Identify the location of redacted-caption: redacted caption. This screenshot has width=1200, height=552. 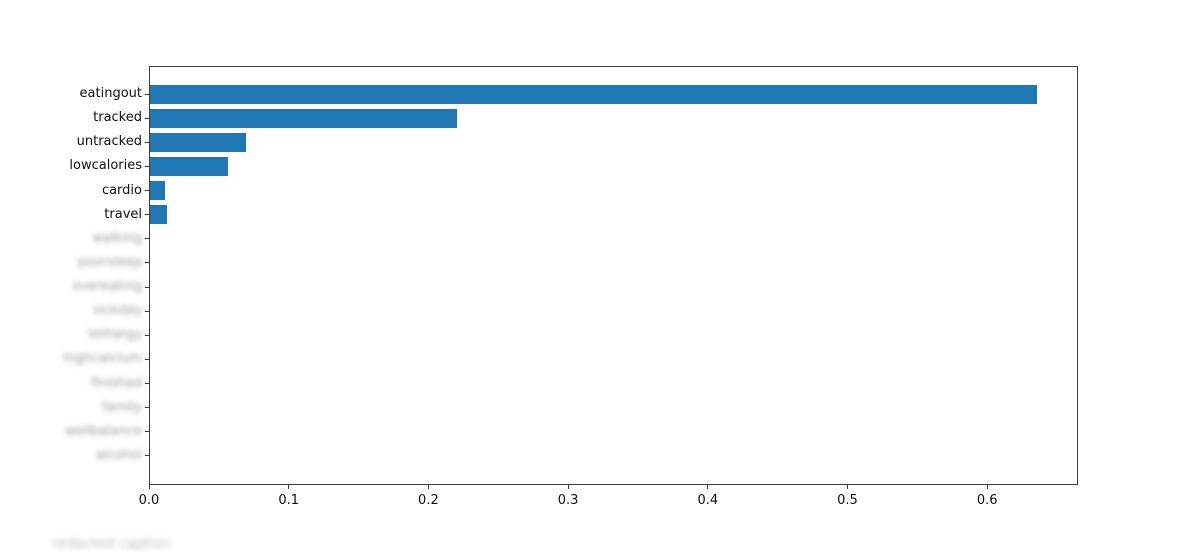
(111, 544).